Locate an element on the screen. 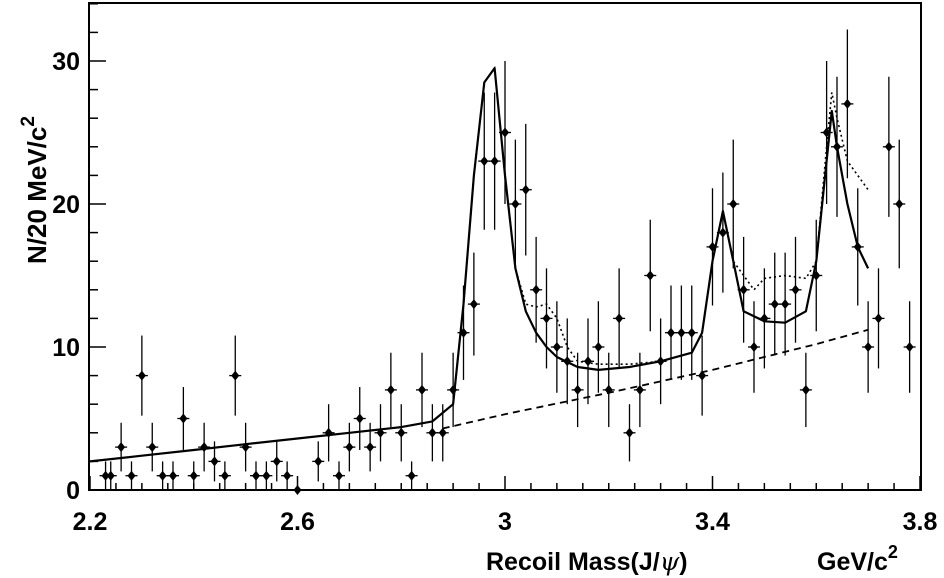 The width and height of the screenshot is (944, 578). y-tick-label: 30 is located at coordinates (66, 62).